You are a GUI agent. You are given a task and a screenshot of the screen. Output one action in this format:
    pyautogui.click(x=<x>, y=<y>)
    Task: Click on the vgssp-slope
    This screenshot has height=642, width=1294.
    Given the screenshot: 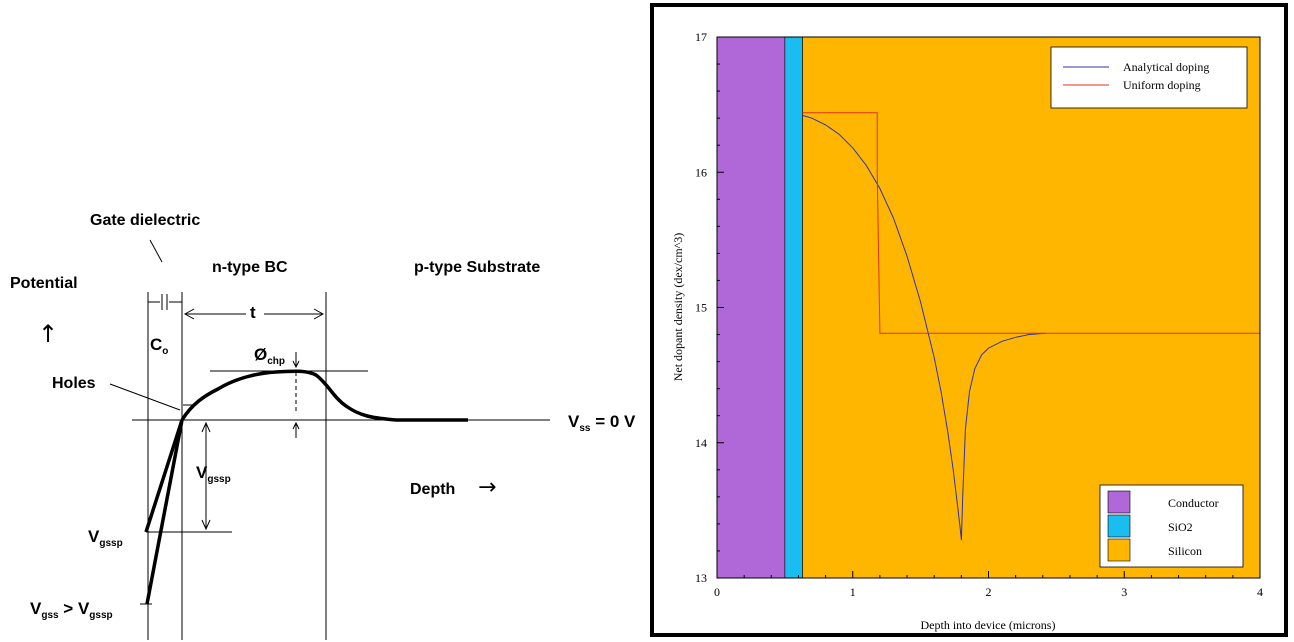 What is the action you would take?
    pyautogui.click(x=164, y=476)
    